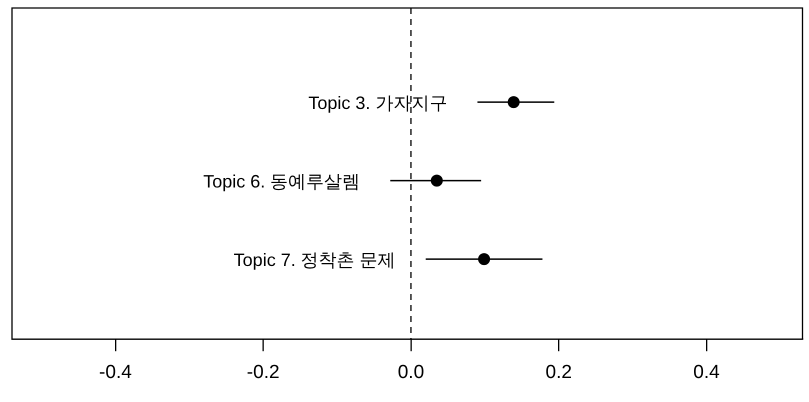  Describe the element at coordinates (115, 372) in the screenshot. I see `x-tick-label: -0.4` at that location.